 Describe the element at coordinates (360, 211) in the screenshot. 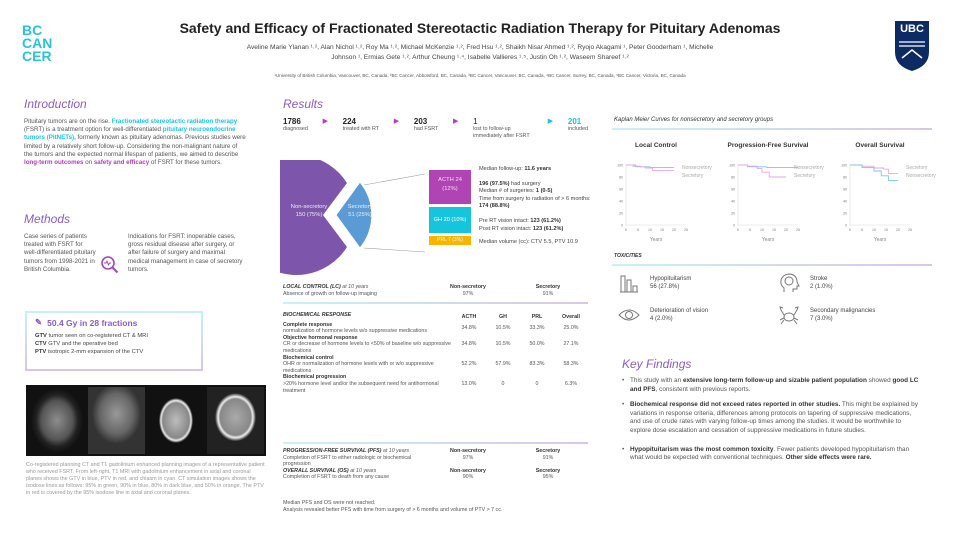

I see `pie-label-secretory: Secretory 51 (25%)` at that location.